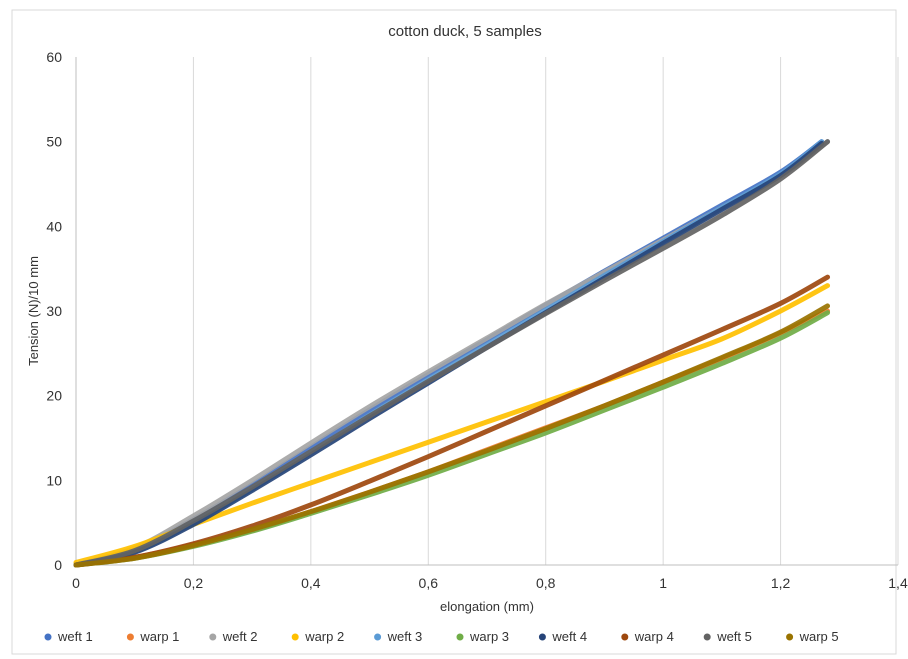  I want to click on legend-label: weft 3, so click(405, 636).